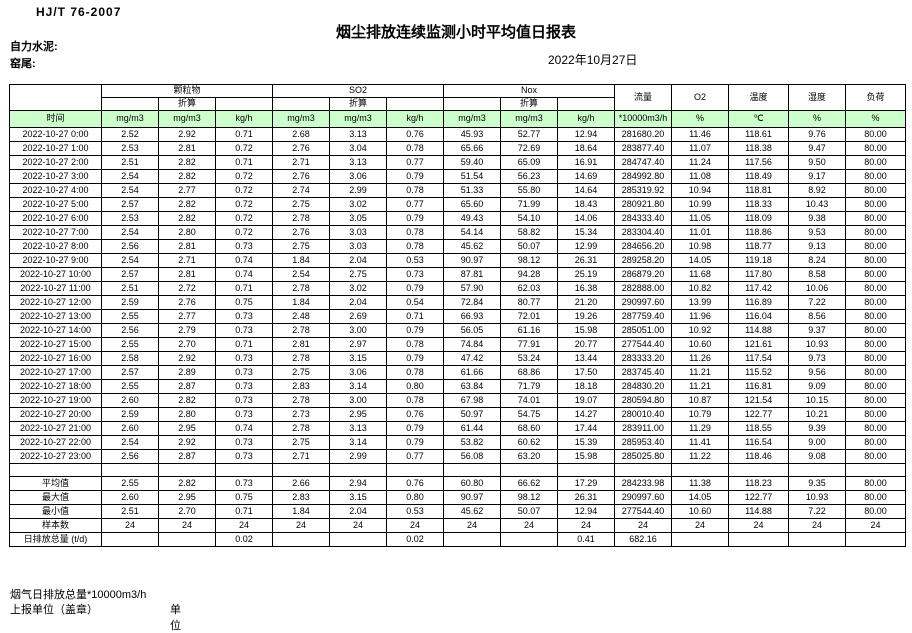 The width and height of the screenshot is (912, 633). I want to click on value-cell: 2.56, so click(130, 330).